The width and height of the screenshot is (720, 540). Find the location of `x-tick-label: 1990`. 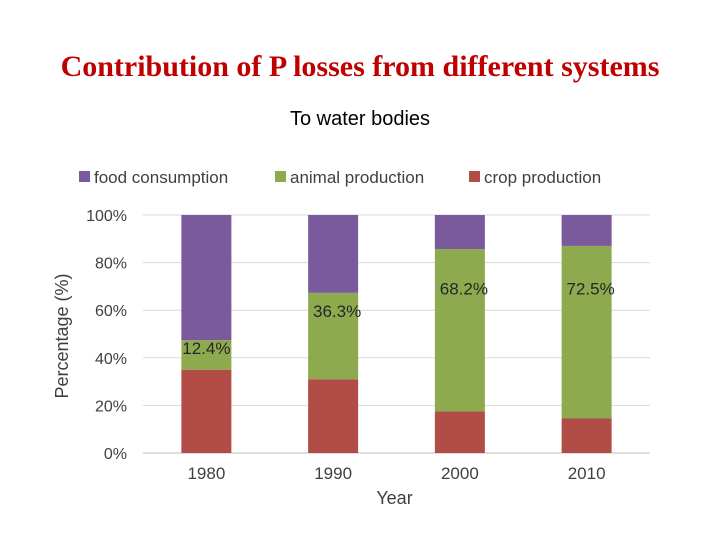

x-tick-label: 1990 is located at coordinates (333, 473).